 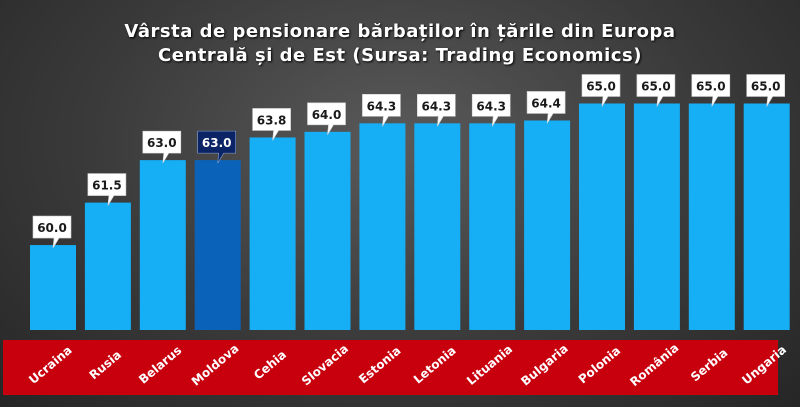 I want to click on value-callout-polonia, so click(x=601, y=90).